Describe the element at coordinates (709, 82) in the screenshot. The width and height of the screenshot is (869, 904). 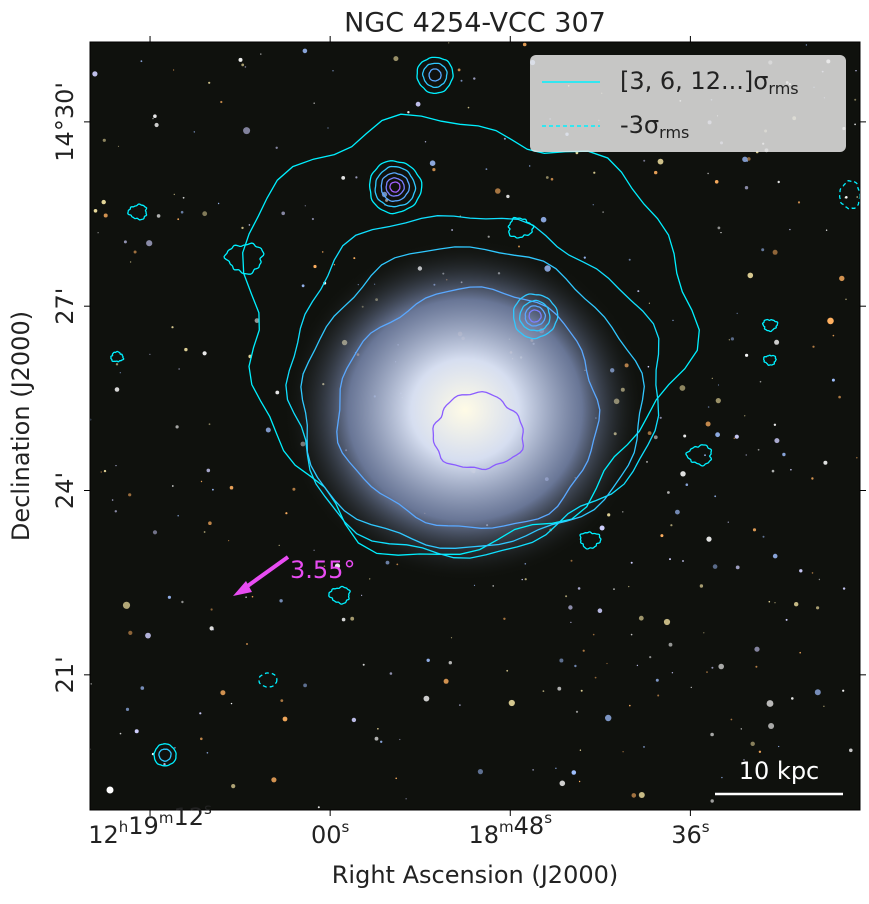
I see `legend-label: [3, 6, 12...]σrms` at that location.